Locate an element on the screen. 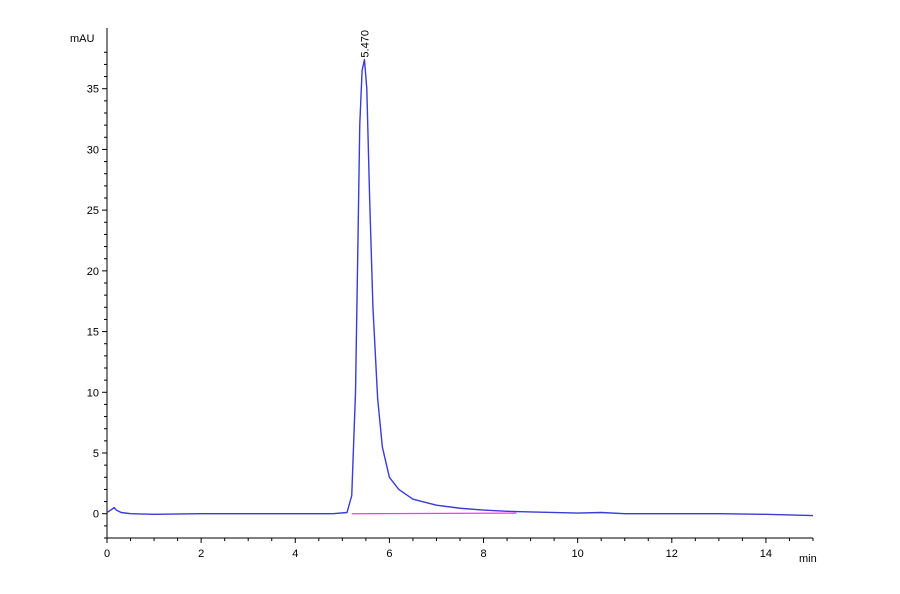 The width and height of the screenshot is (900, 594). y-tick-label: 15 is located at coordinates (93, 333).